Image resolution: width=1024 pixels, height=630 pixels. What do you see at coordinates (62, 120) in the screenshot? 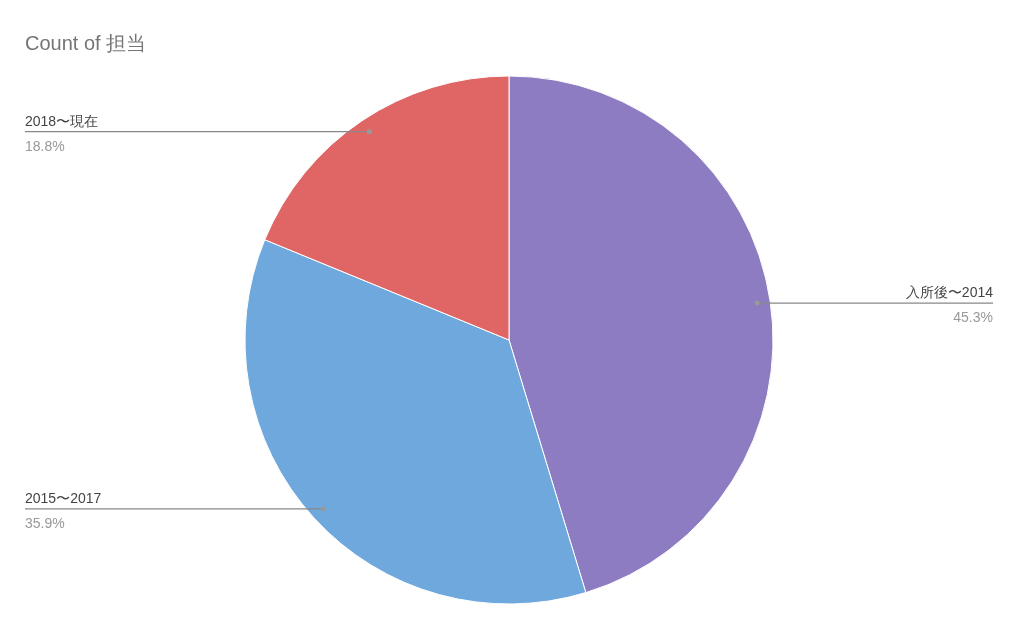
I see `slice-label: 2018〜現在` at bounding box center [62, 120].